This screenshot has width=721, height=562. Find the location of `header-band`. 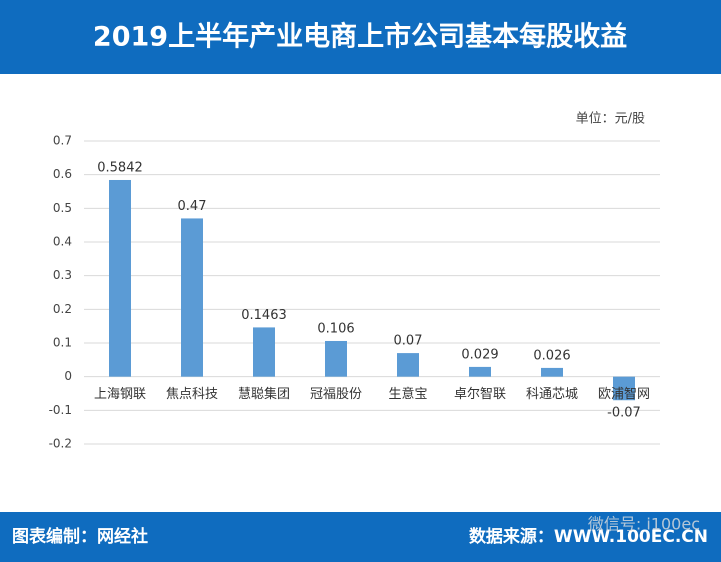

header-band is located at coordinates (360, 37).